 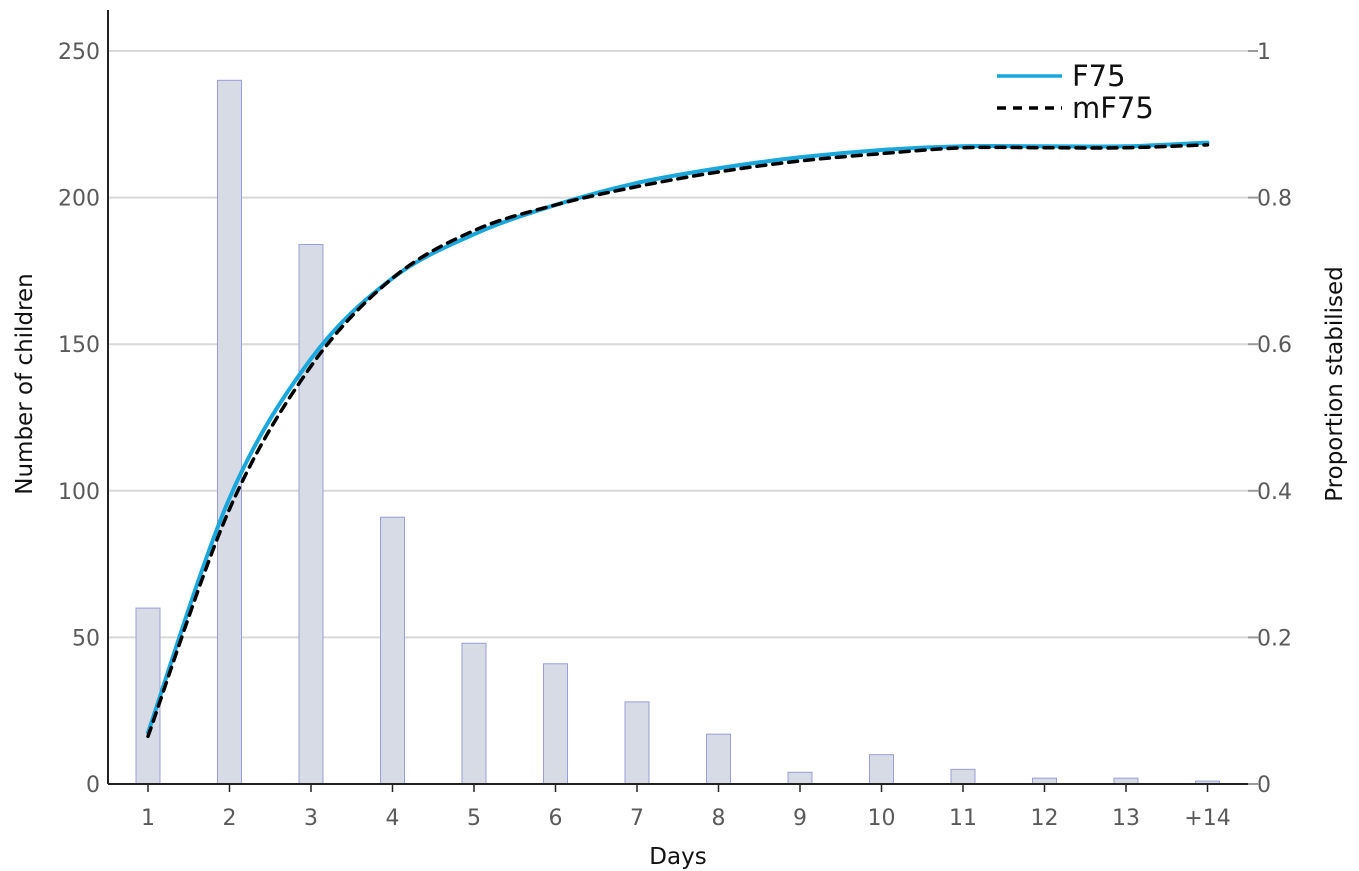 I want to click on y-right-tick-label: 0, so click(x=1264, y=785).